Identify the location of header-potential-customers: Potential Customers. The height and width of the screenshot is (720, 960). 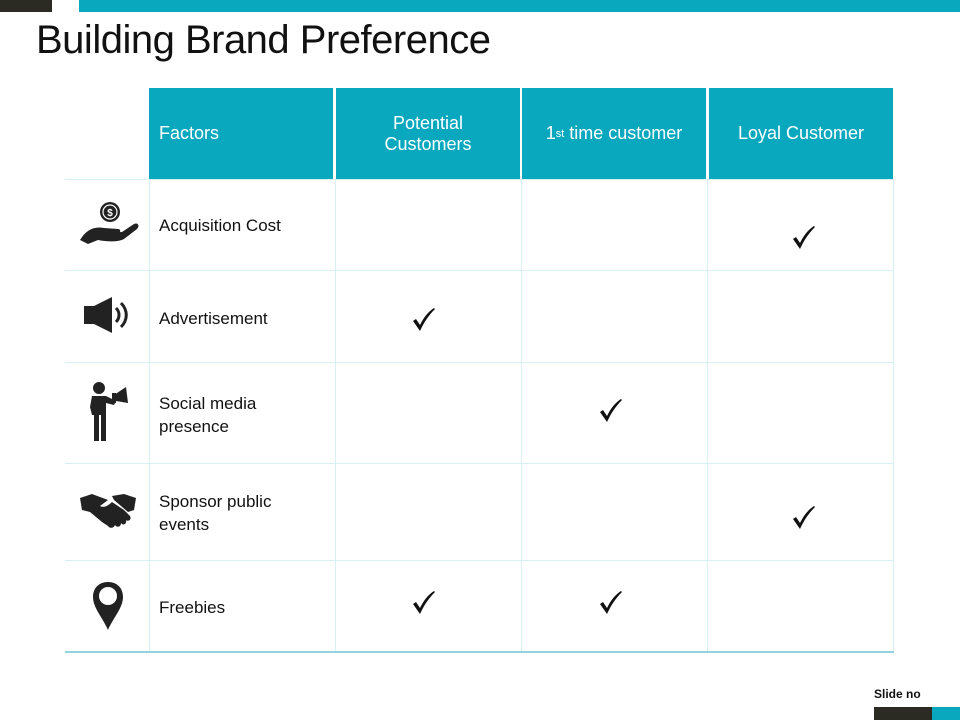
(428, 133).